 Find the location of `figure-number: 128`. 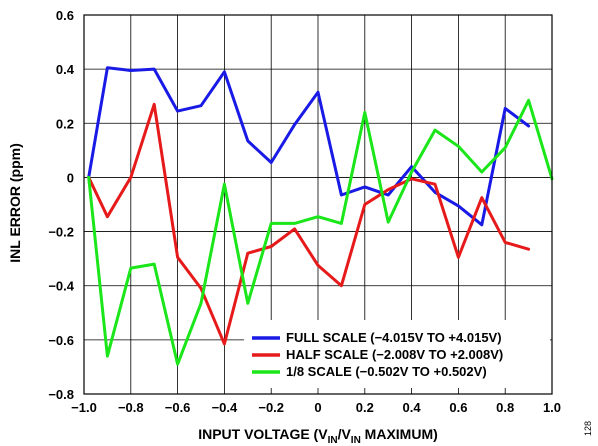

figure-number: 128 is located at coordinates (588, 428).